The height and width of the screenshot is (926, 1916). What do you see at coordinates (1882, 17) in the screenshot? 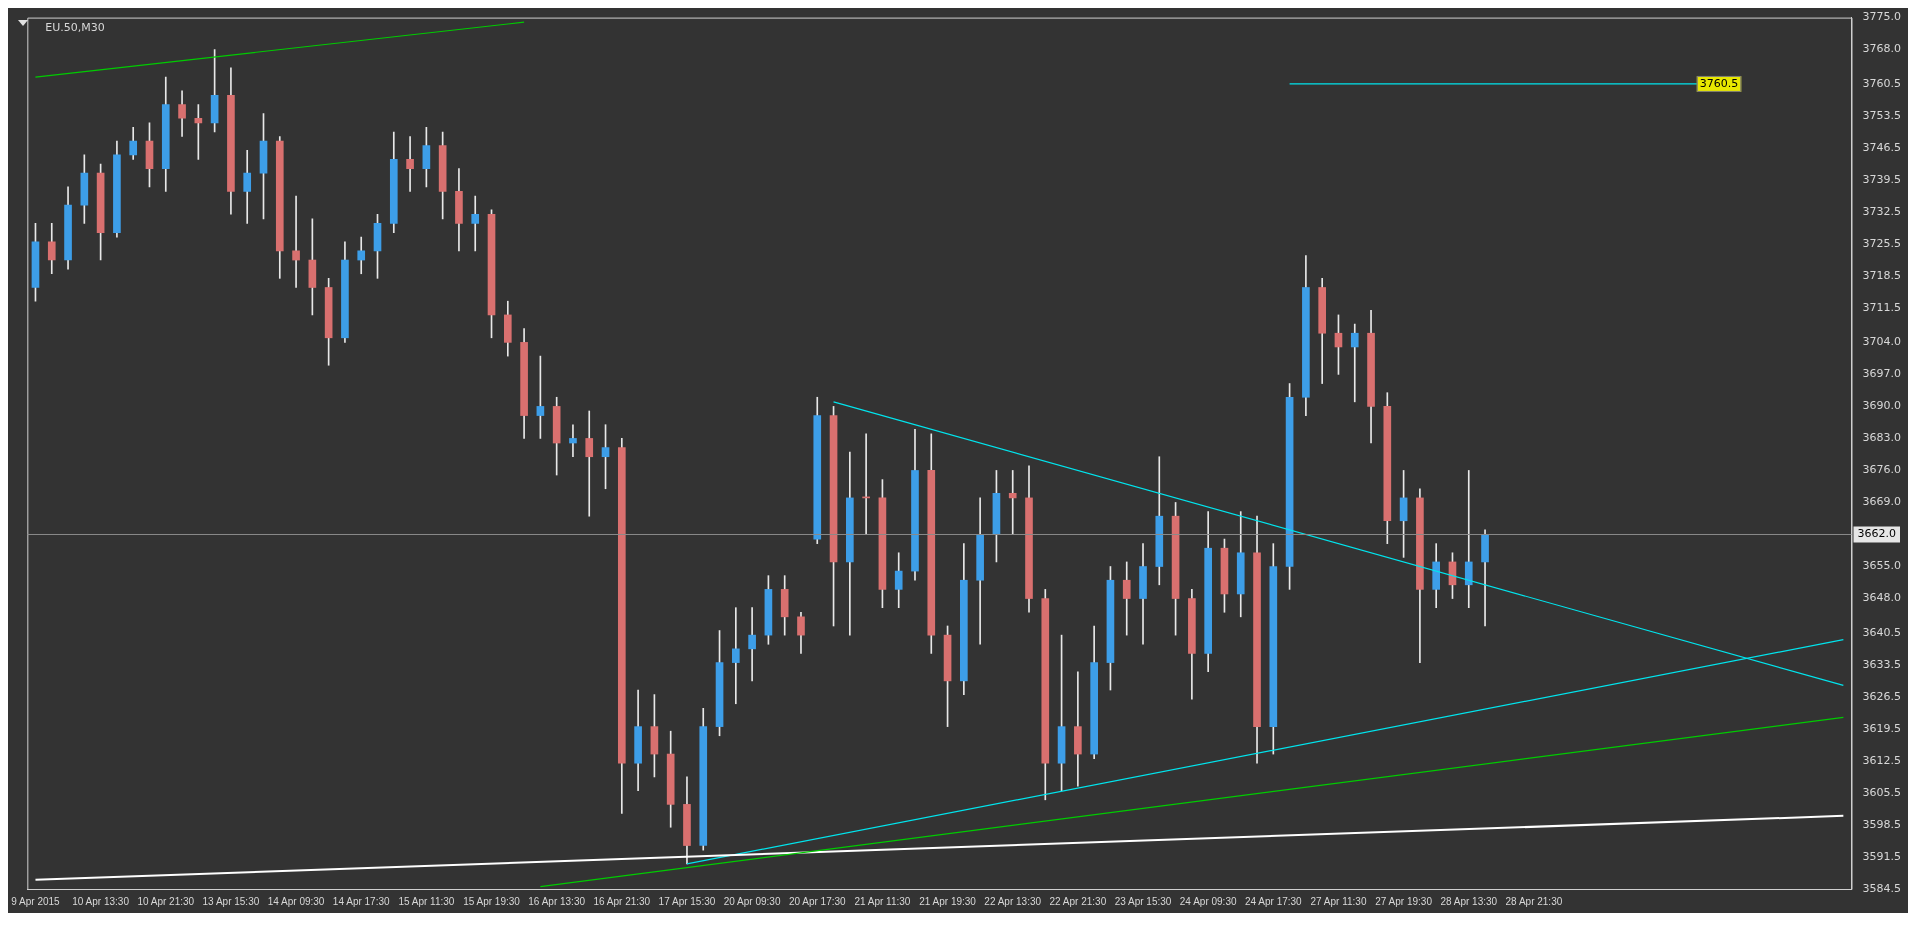
I see `y-tick-label: 3775.0` at bounding box center [1882, 17].